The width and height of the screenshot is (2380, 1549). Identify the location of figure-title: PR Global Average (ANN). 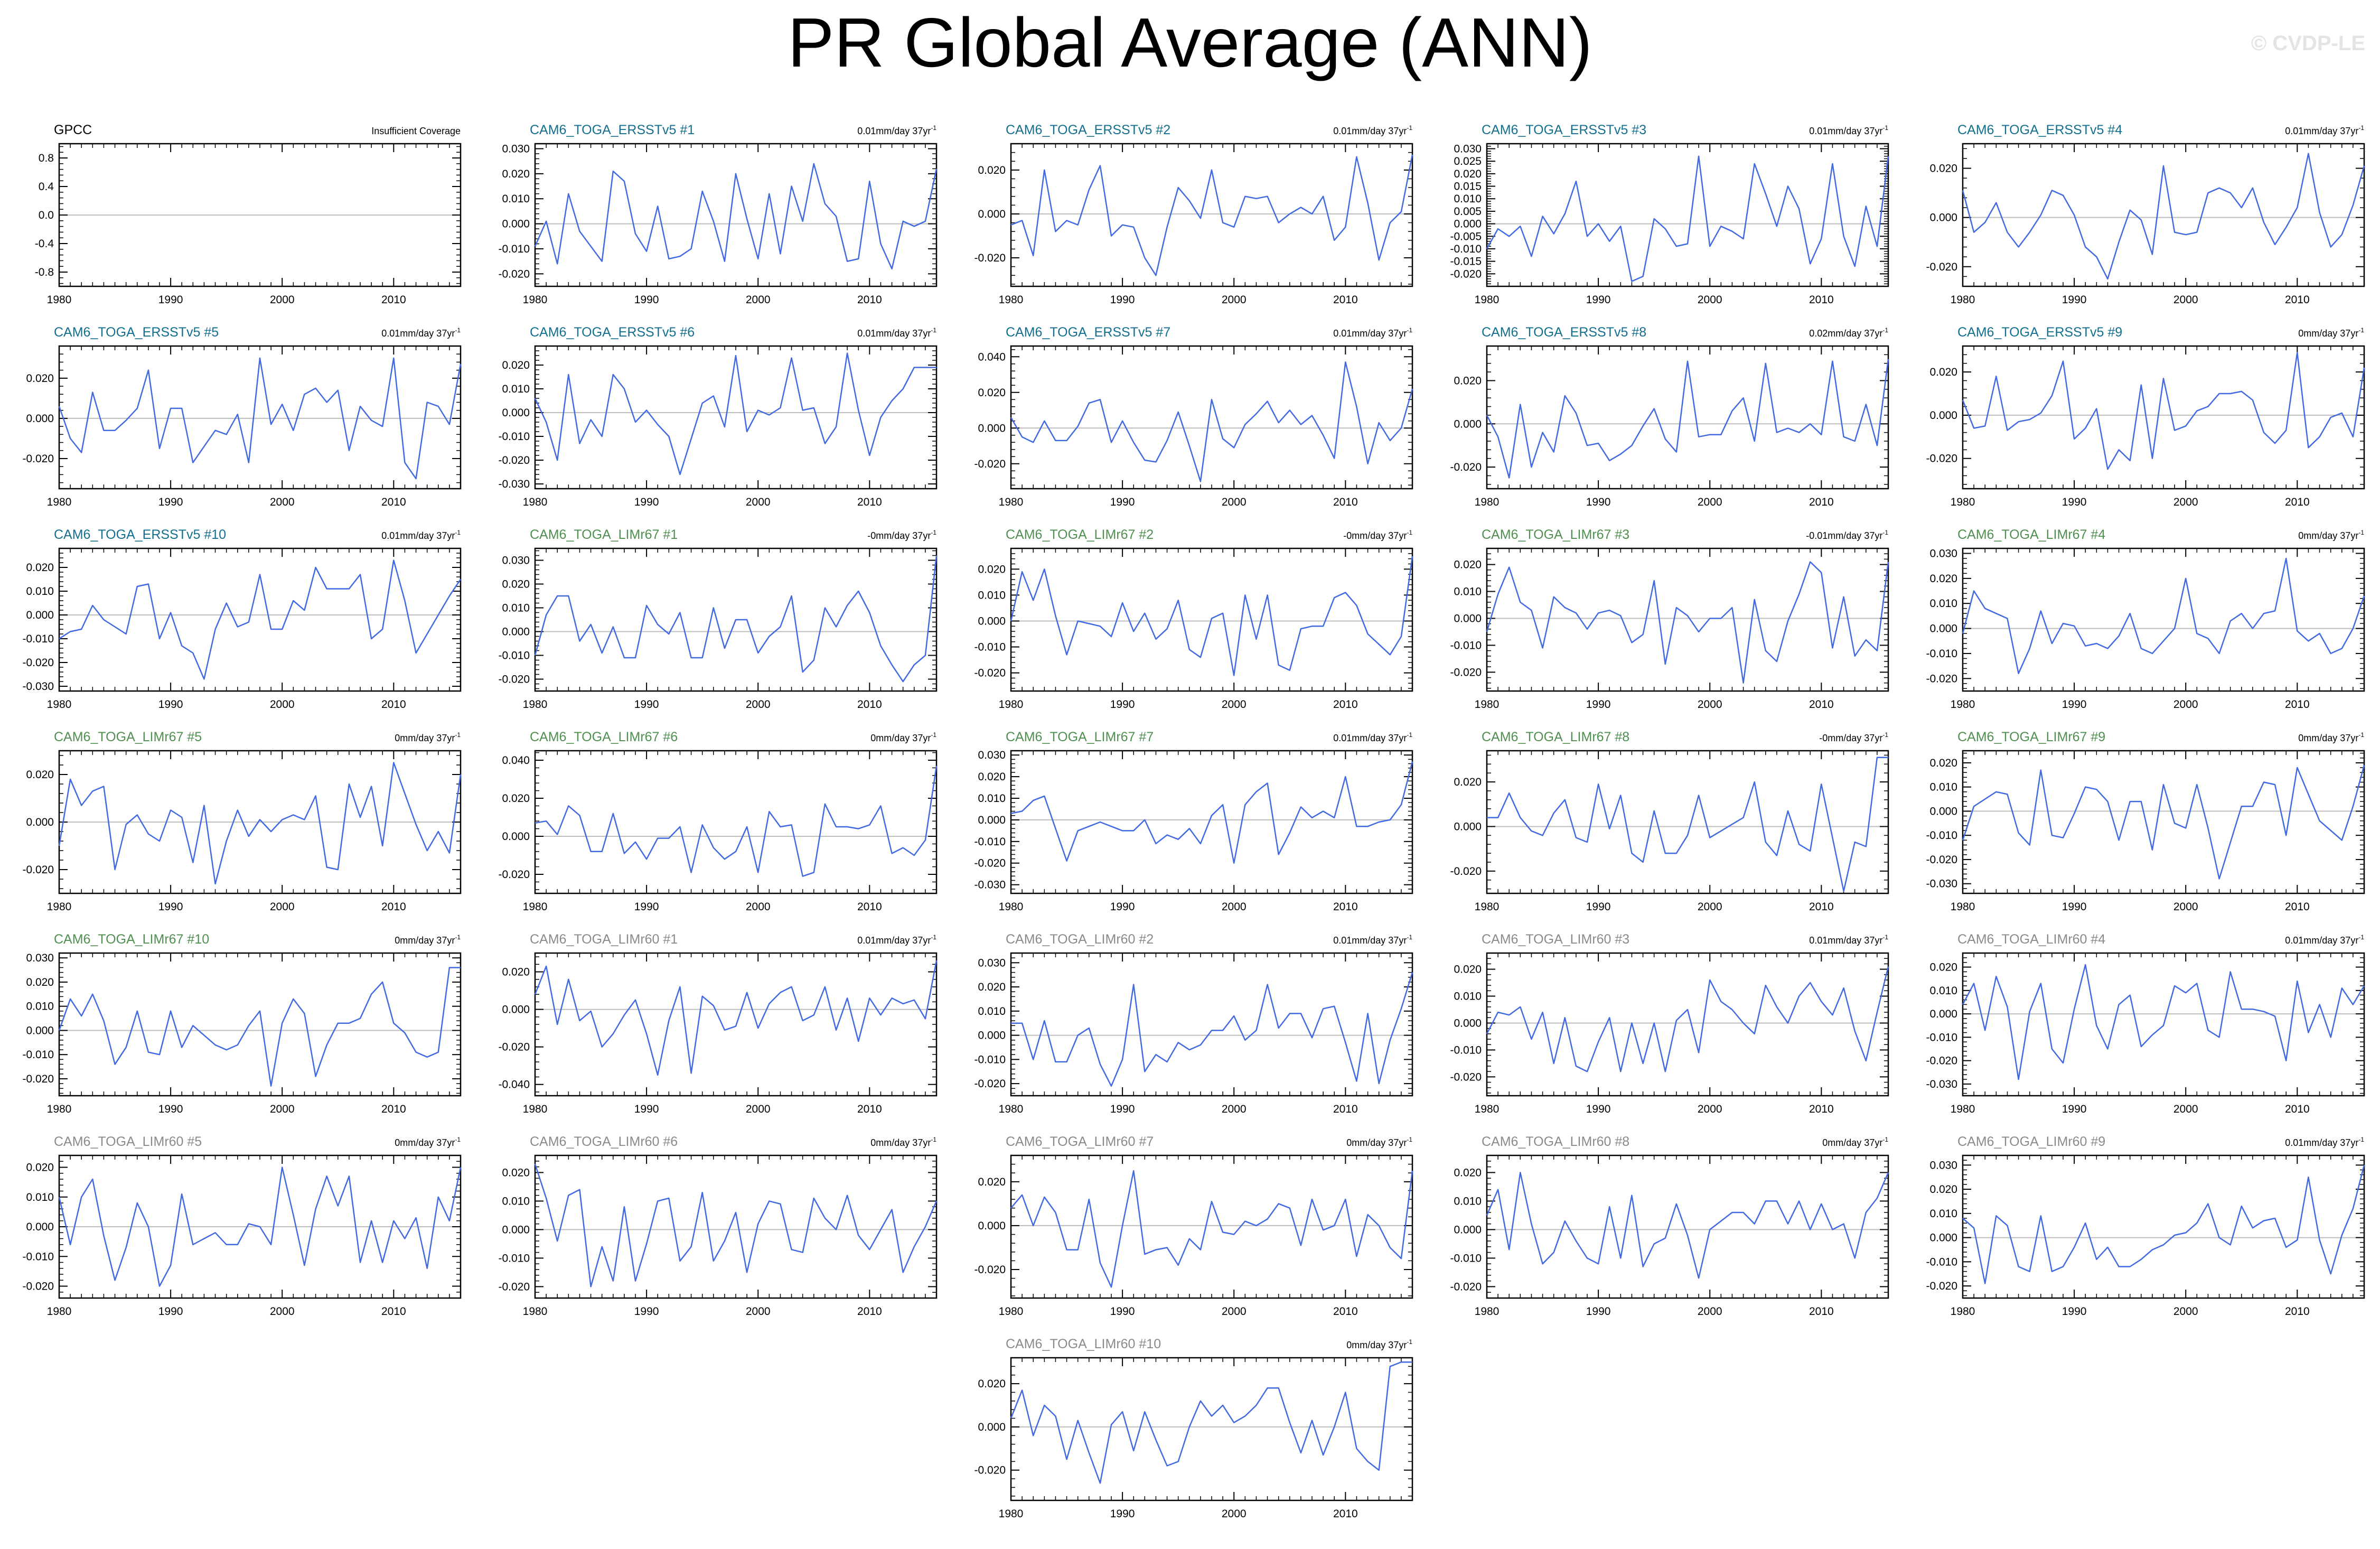
(1190, 43).